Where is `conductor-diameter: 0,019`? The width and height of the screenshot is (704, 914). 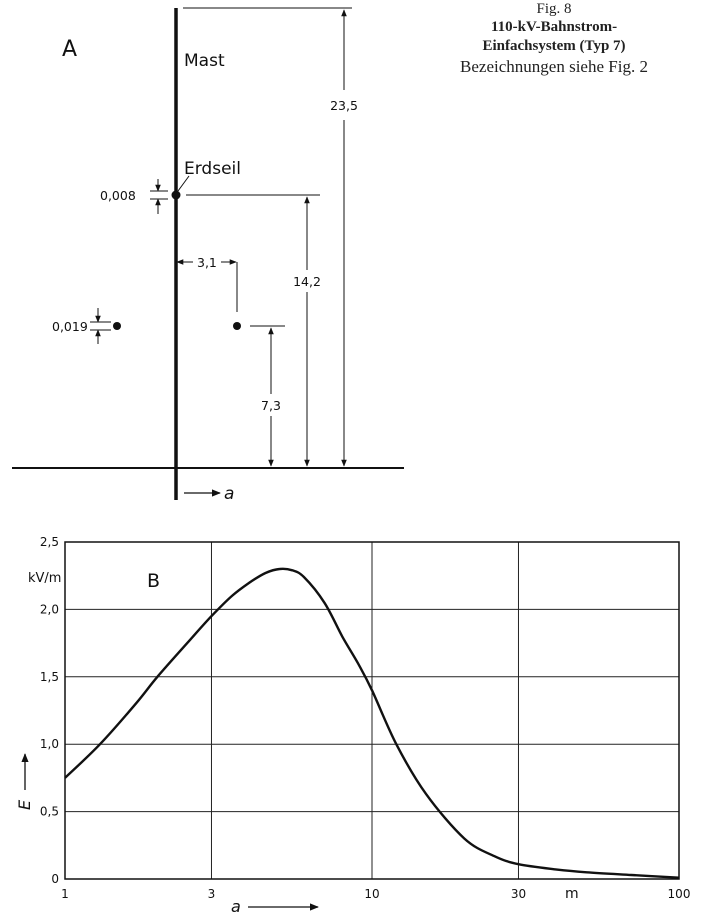
conductor-diameter: 0,019 is located at coordinates (70, 326).